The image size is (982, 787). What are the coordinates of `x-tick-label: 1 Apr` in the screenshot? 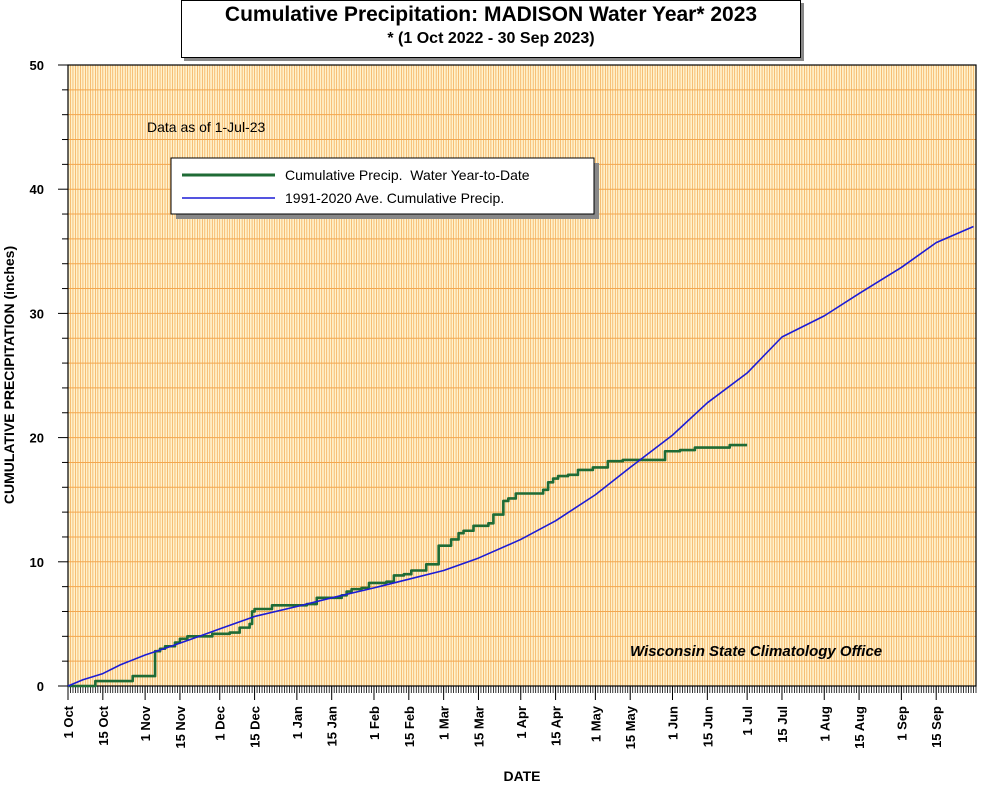 It's located at (521, 722).